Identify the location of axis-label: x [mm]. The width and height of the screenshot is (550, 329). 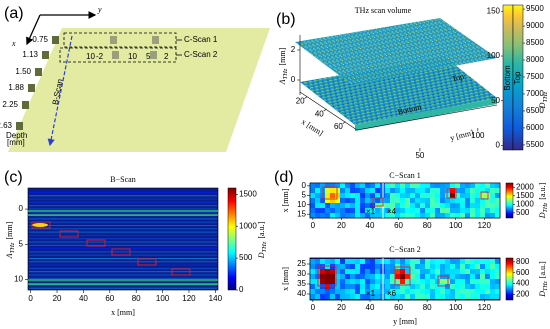
(285, 200).